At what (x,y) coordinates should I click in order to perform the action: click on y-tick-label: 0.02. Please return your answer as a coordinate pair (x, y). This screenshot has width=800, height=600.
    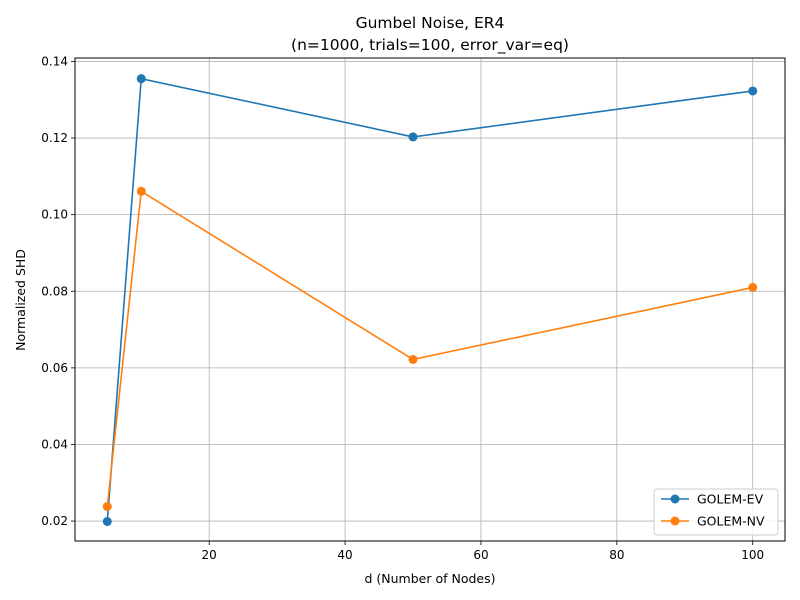
    Looking at the image, I should click on (54, 521).